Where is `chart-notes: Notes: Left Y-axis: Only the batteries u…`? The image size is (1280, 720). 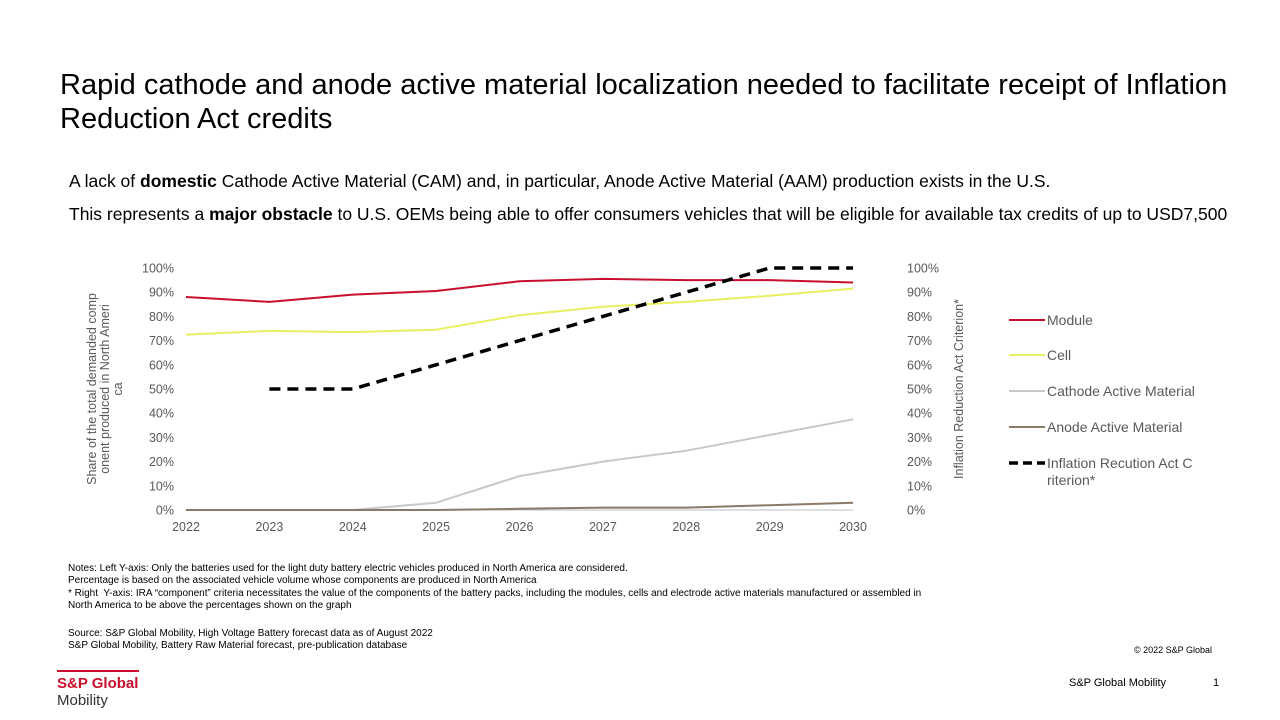
chart-notes: Notes: Left Y-axis: Only the batteries u… is located at coordinates (508, 588).